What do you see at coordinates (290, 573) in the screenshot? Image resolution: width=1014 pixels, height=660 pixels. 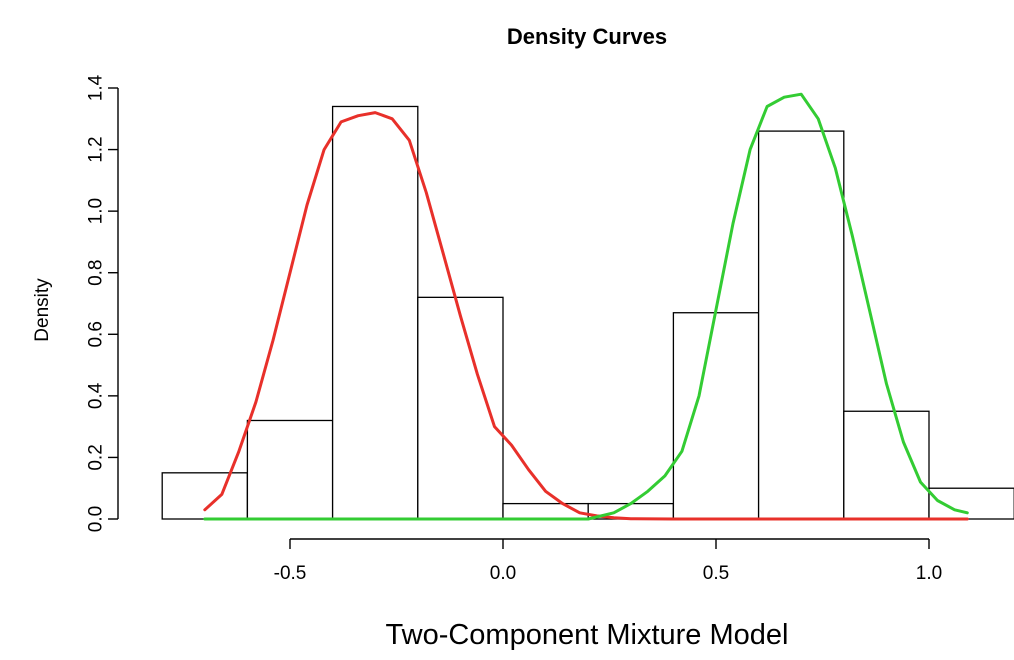 I see `x-tick-label: -0.5` at bounding box center [290, 573].